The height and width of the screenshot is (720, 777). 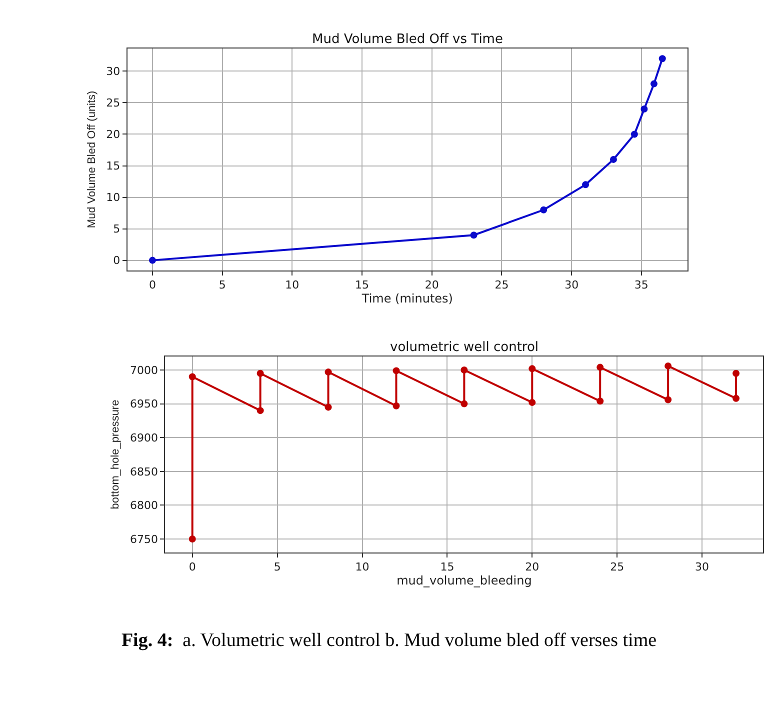 What do you see at coordinates (92, 159) in the screenshot?
I see `y-axis-title: Mud Volume Bled Off (units)` at bounding box center [92, 159].